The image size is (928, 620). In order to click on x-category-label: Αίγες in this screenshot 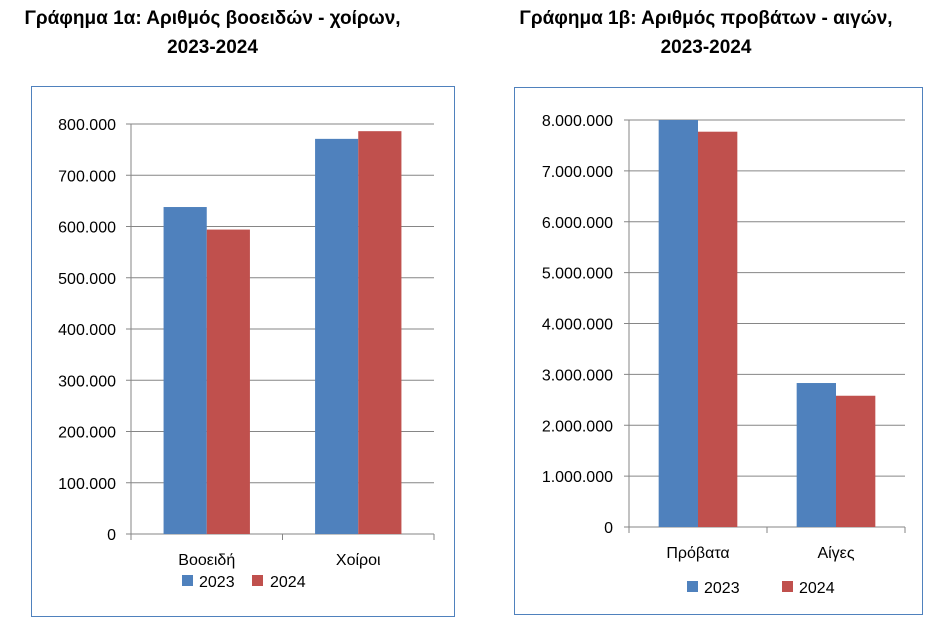, I will do `click(835, 553)`.